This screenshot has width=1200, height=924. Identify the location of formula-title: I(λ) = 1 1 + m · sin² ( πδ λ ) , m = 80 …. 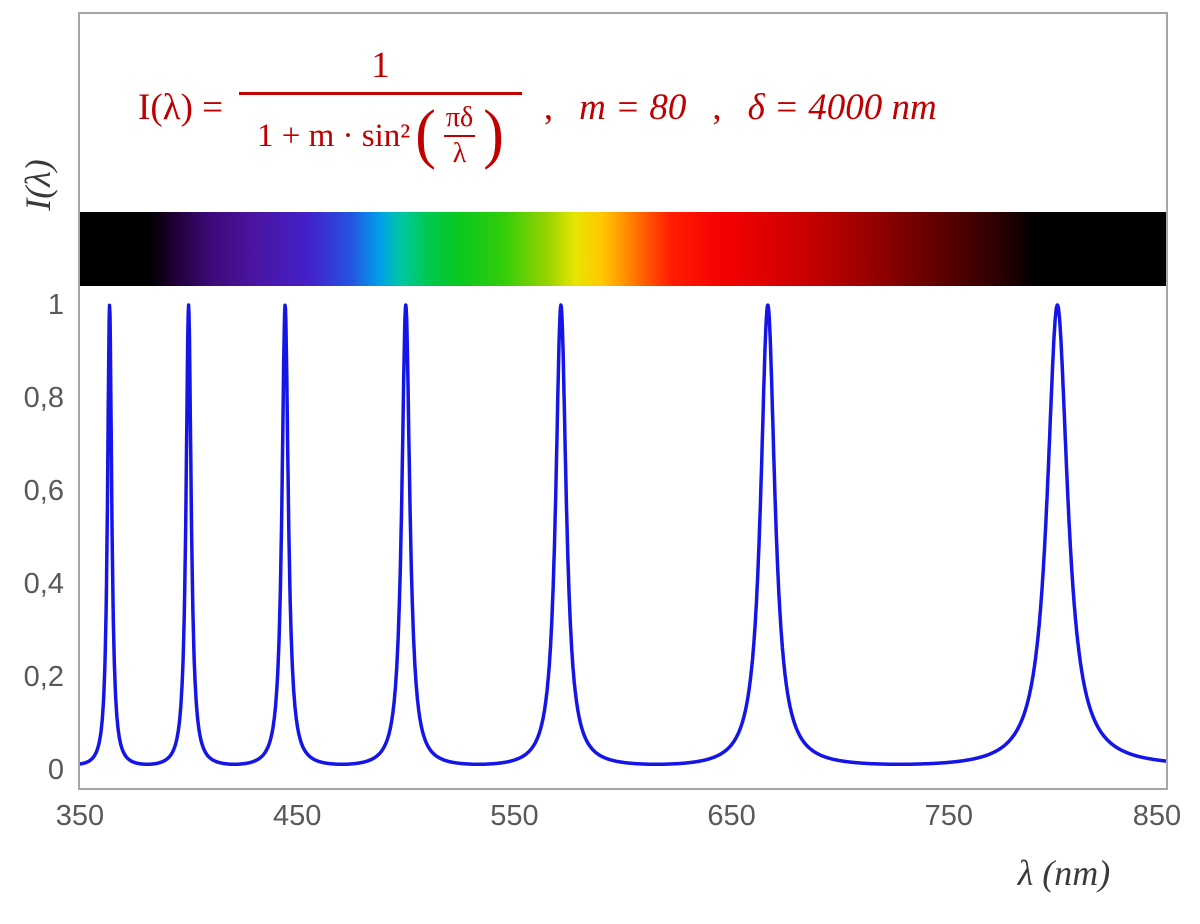
(539, 107).